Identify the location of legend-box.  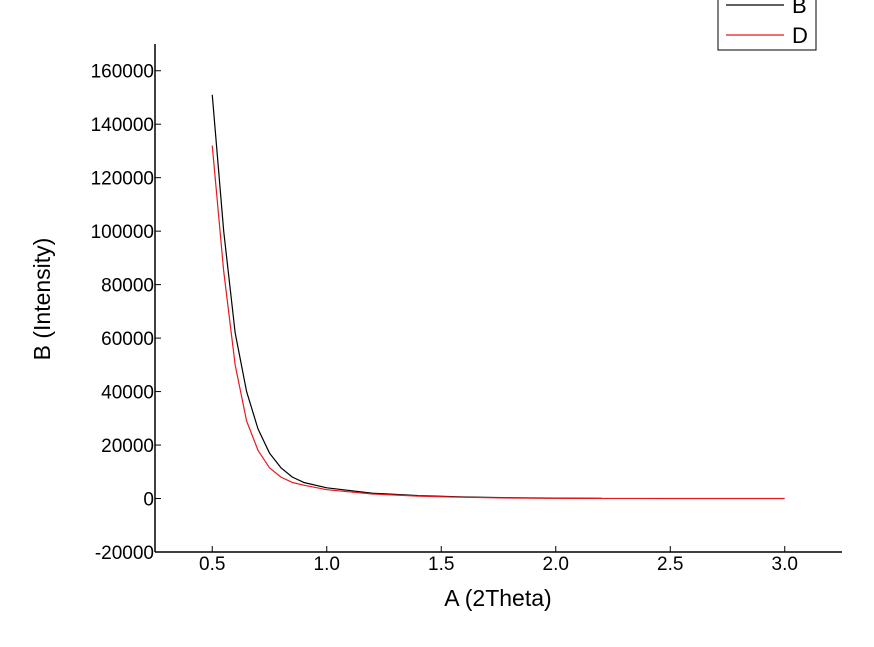
(767, 25).